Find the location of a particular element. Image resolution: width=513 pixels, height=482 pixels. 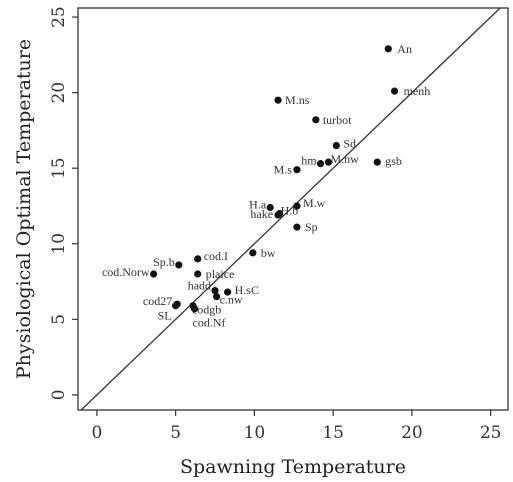

x-axis-title: Spawning Temperature is located at coordinates (293, 467).